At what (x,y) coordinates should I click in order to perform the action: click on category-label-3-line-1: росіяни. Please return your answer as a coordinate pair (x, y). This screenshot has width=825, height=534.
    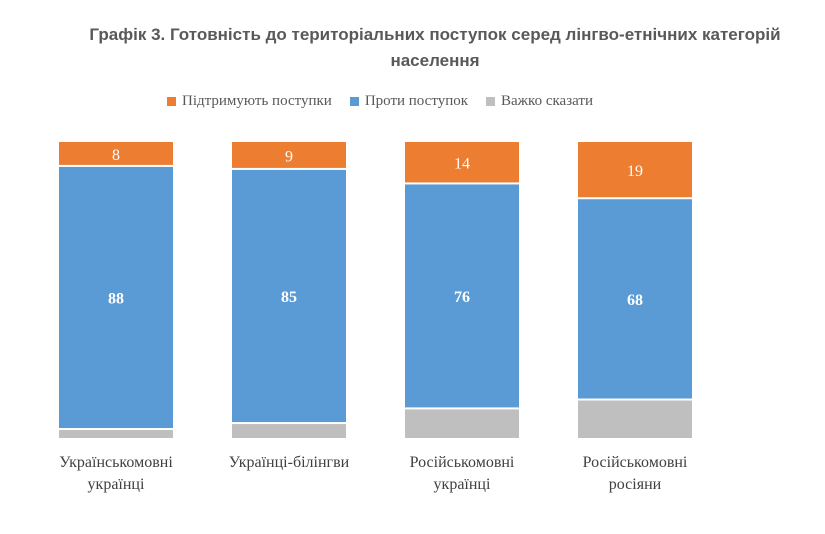
    Looking at the image, I should click on (635, 484).